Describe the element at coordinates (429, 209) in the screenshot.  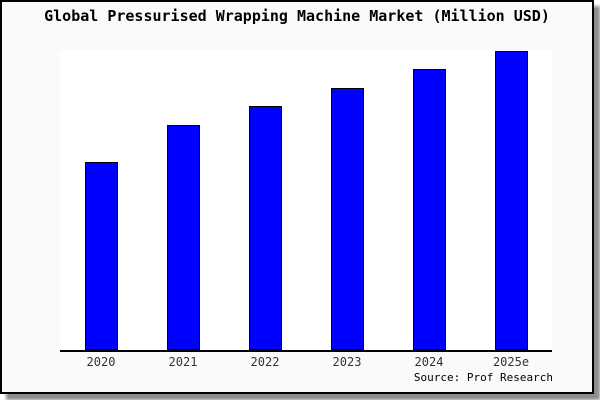
I see `bar-2024` at that location.